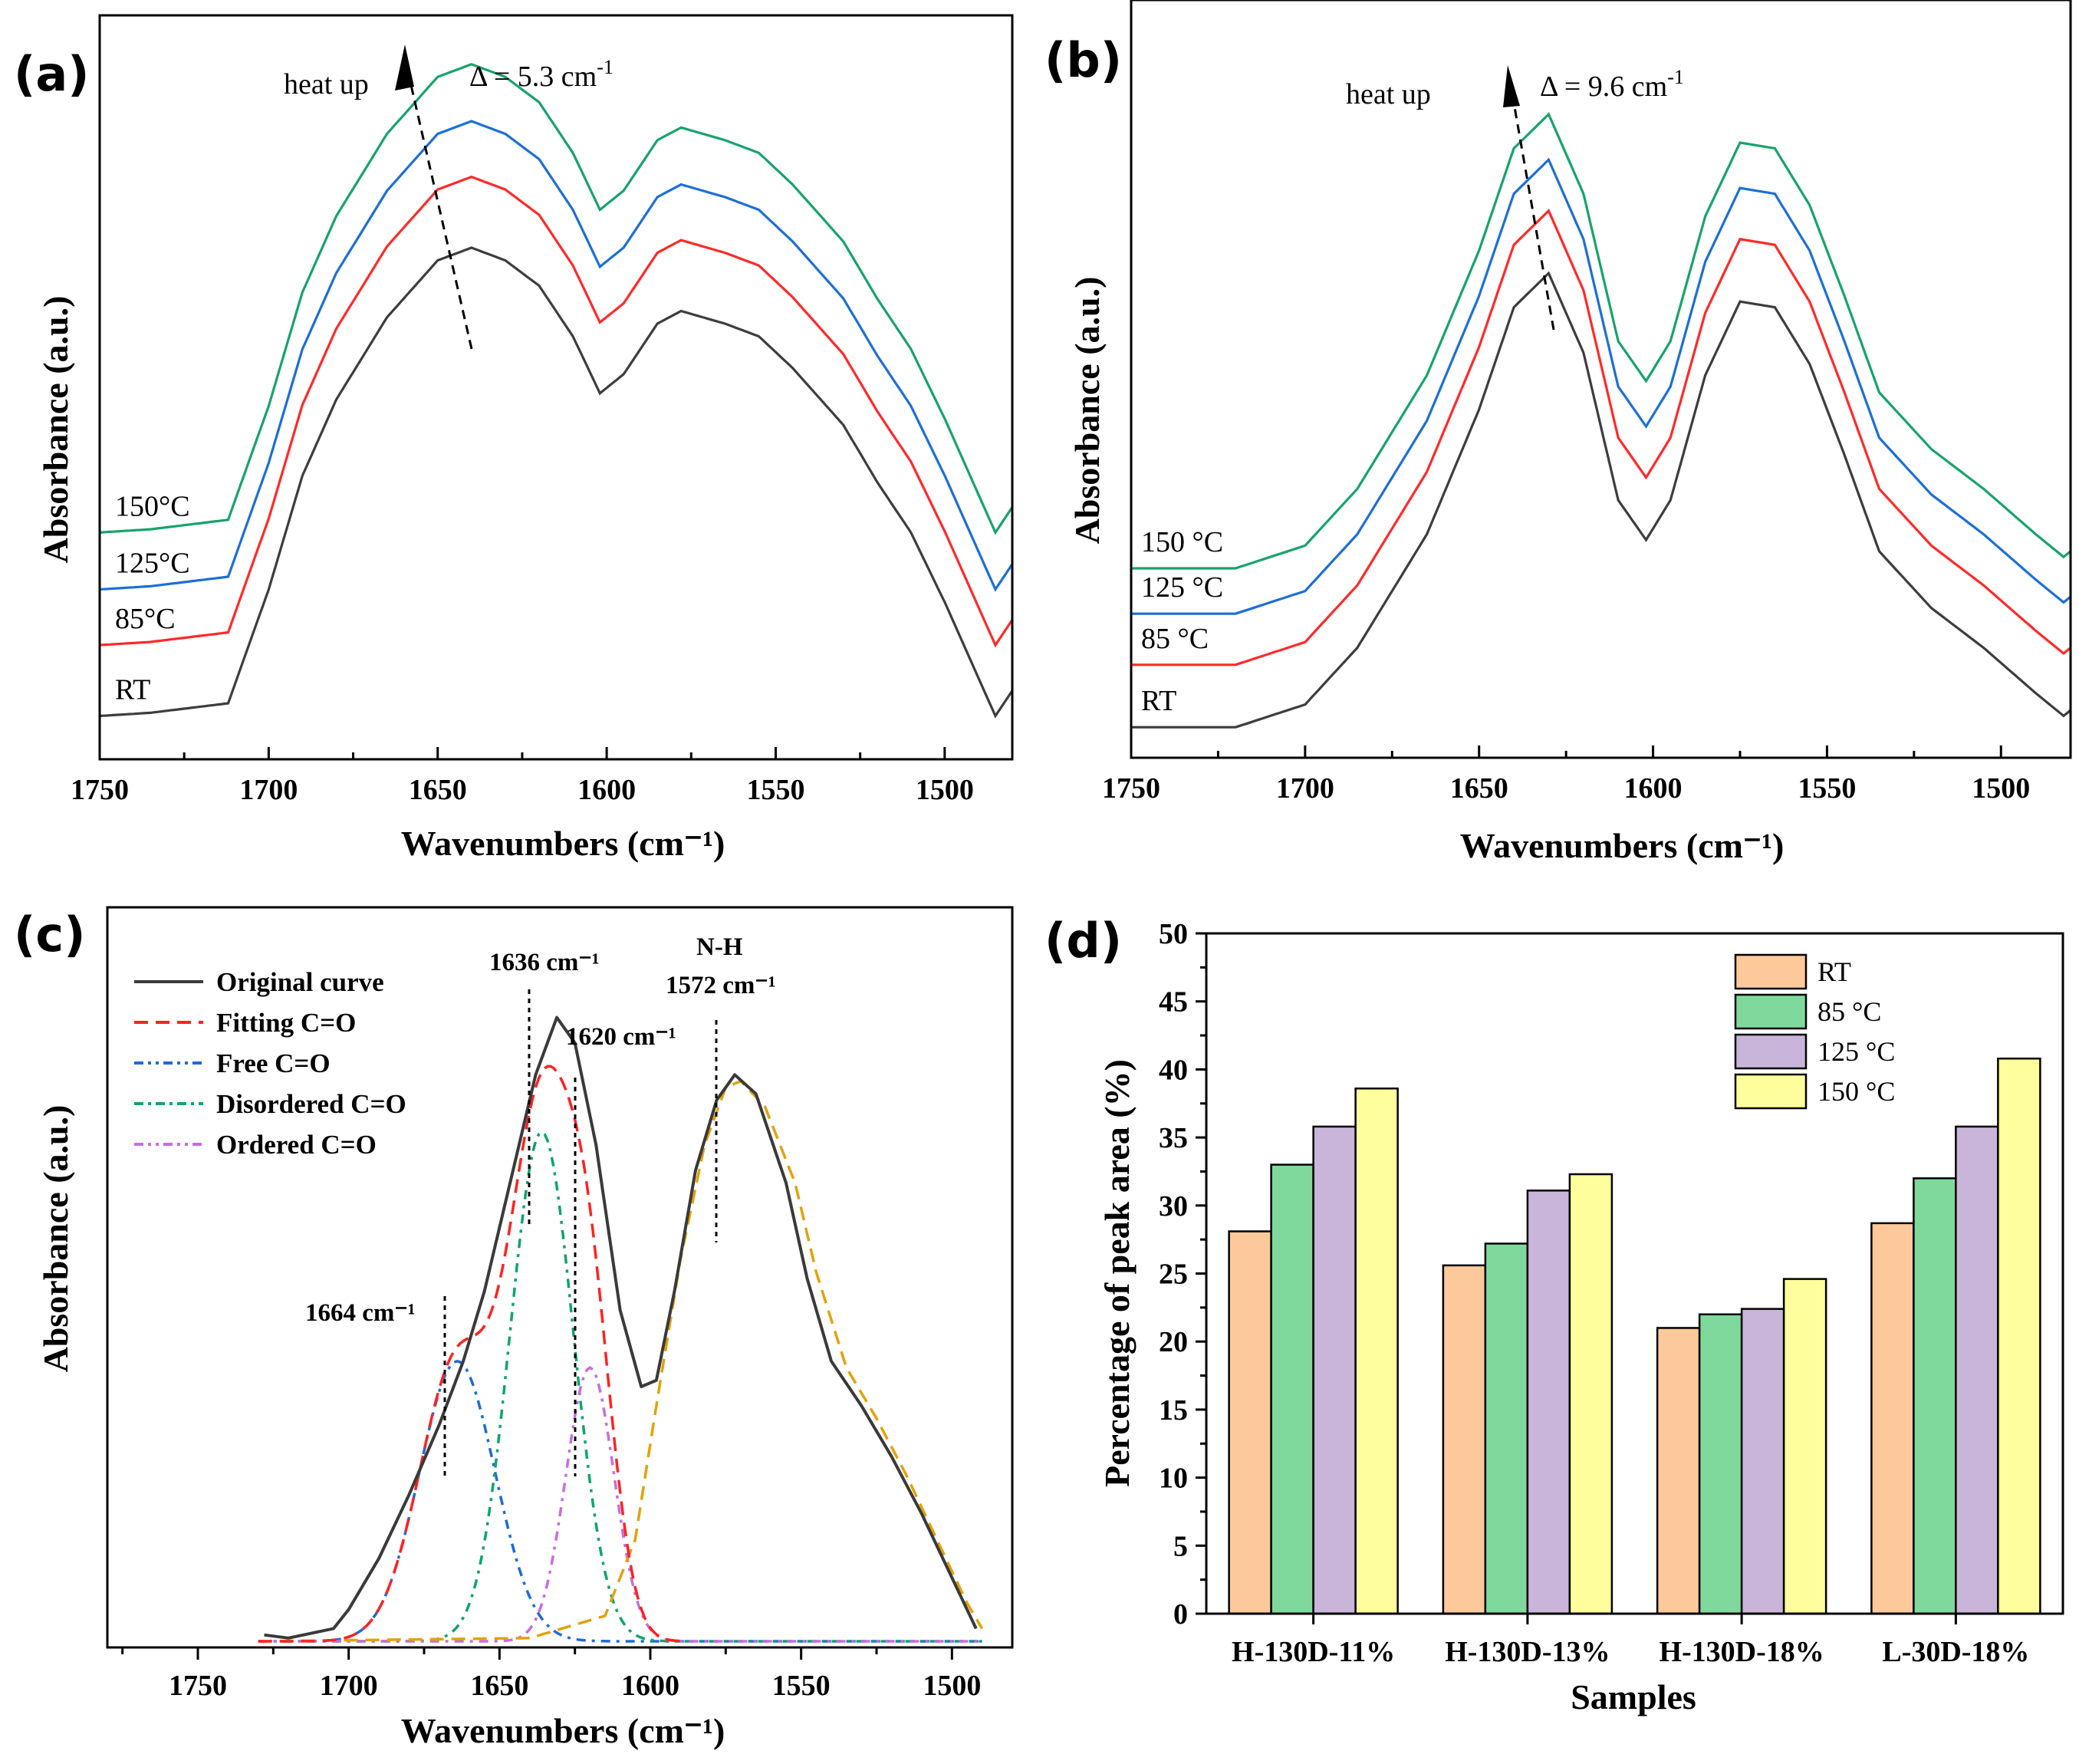 The image size is (2079, 1764). What do you see at coordinates (1771, 1011) in the screenshot?
I see `legend-swatch-85c` at bounding box center [1771, 1011].